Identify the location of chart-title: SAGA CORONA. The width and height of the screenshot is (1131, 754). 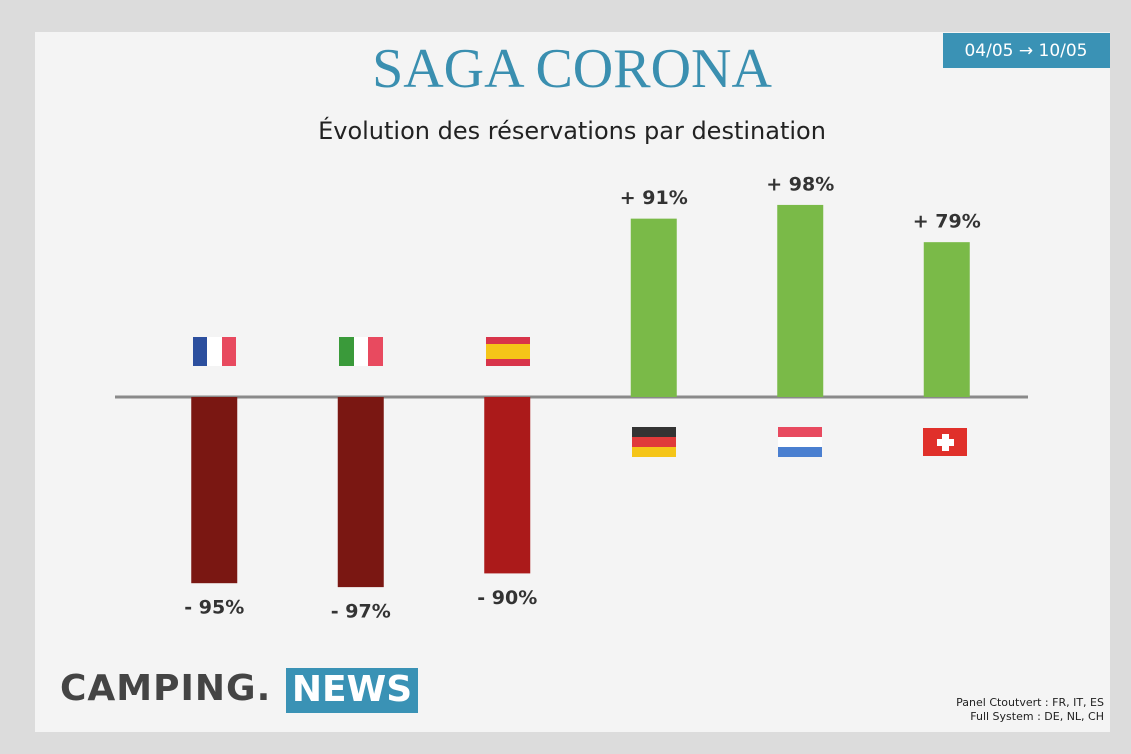
(572, 69).